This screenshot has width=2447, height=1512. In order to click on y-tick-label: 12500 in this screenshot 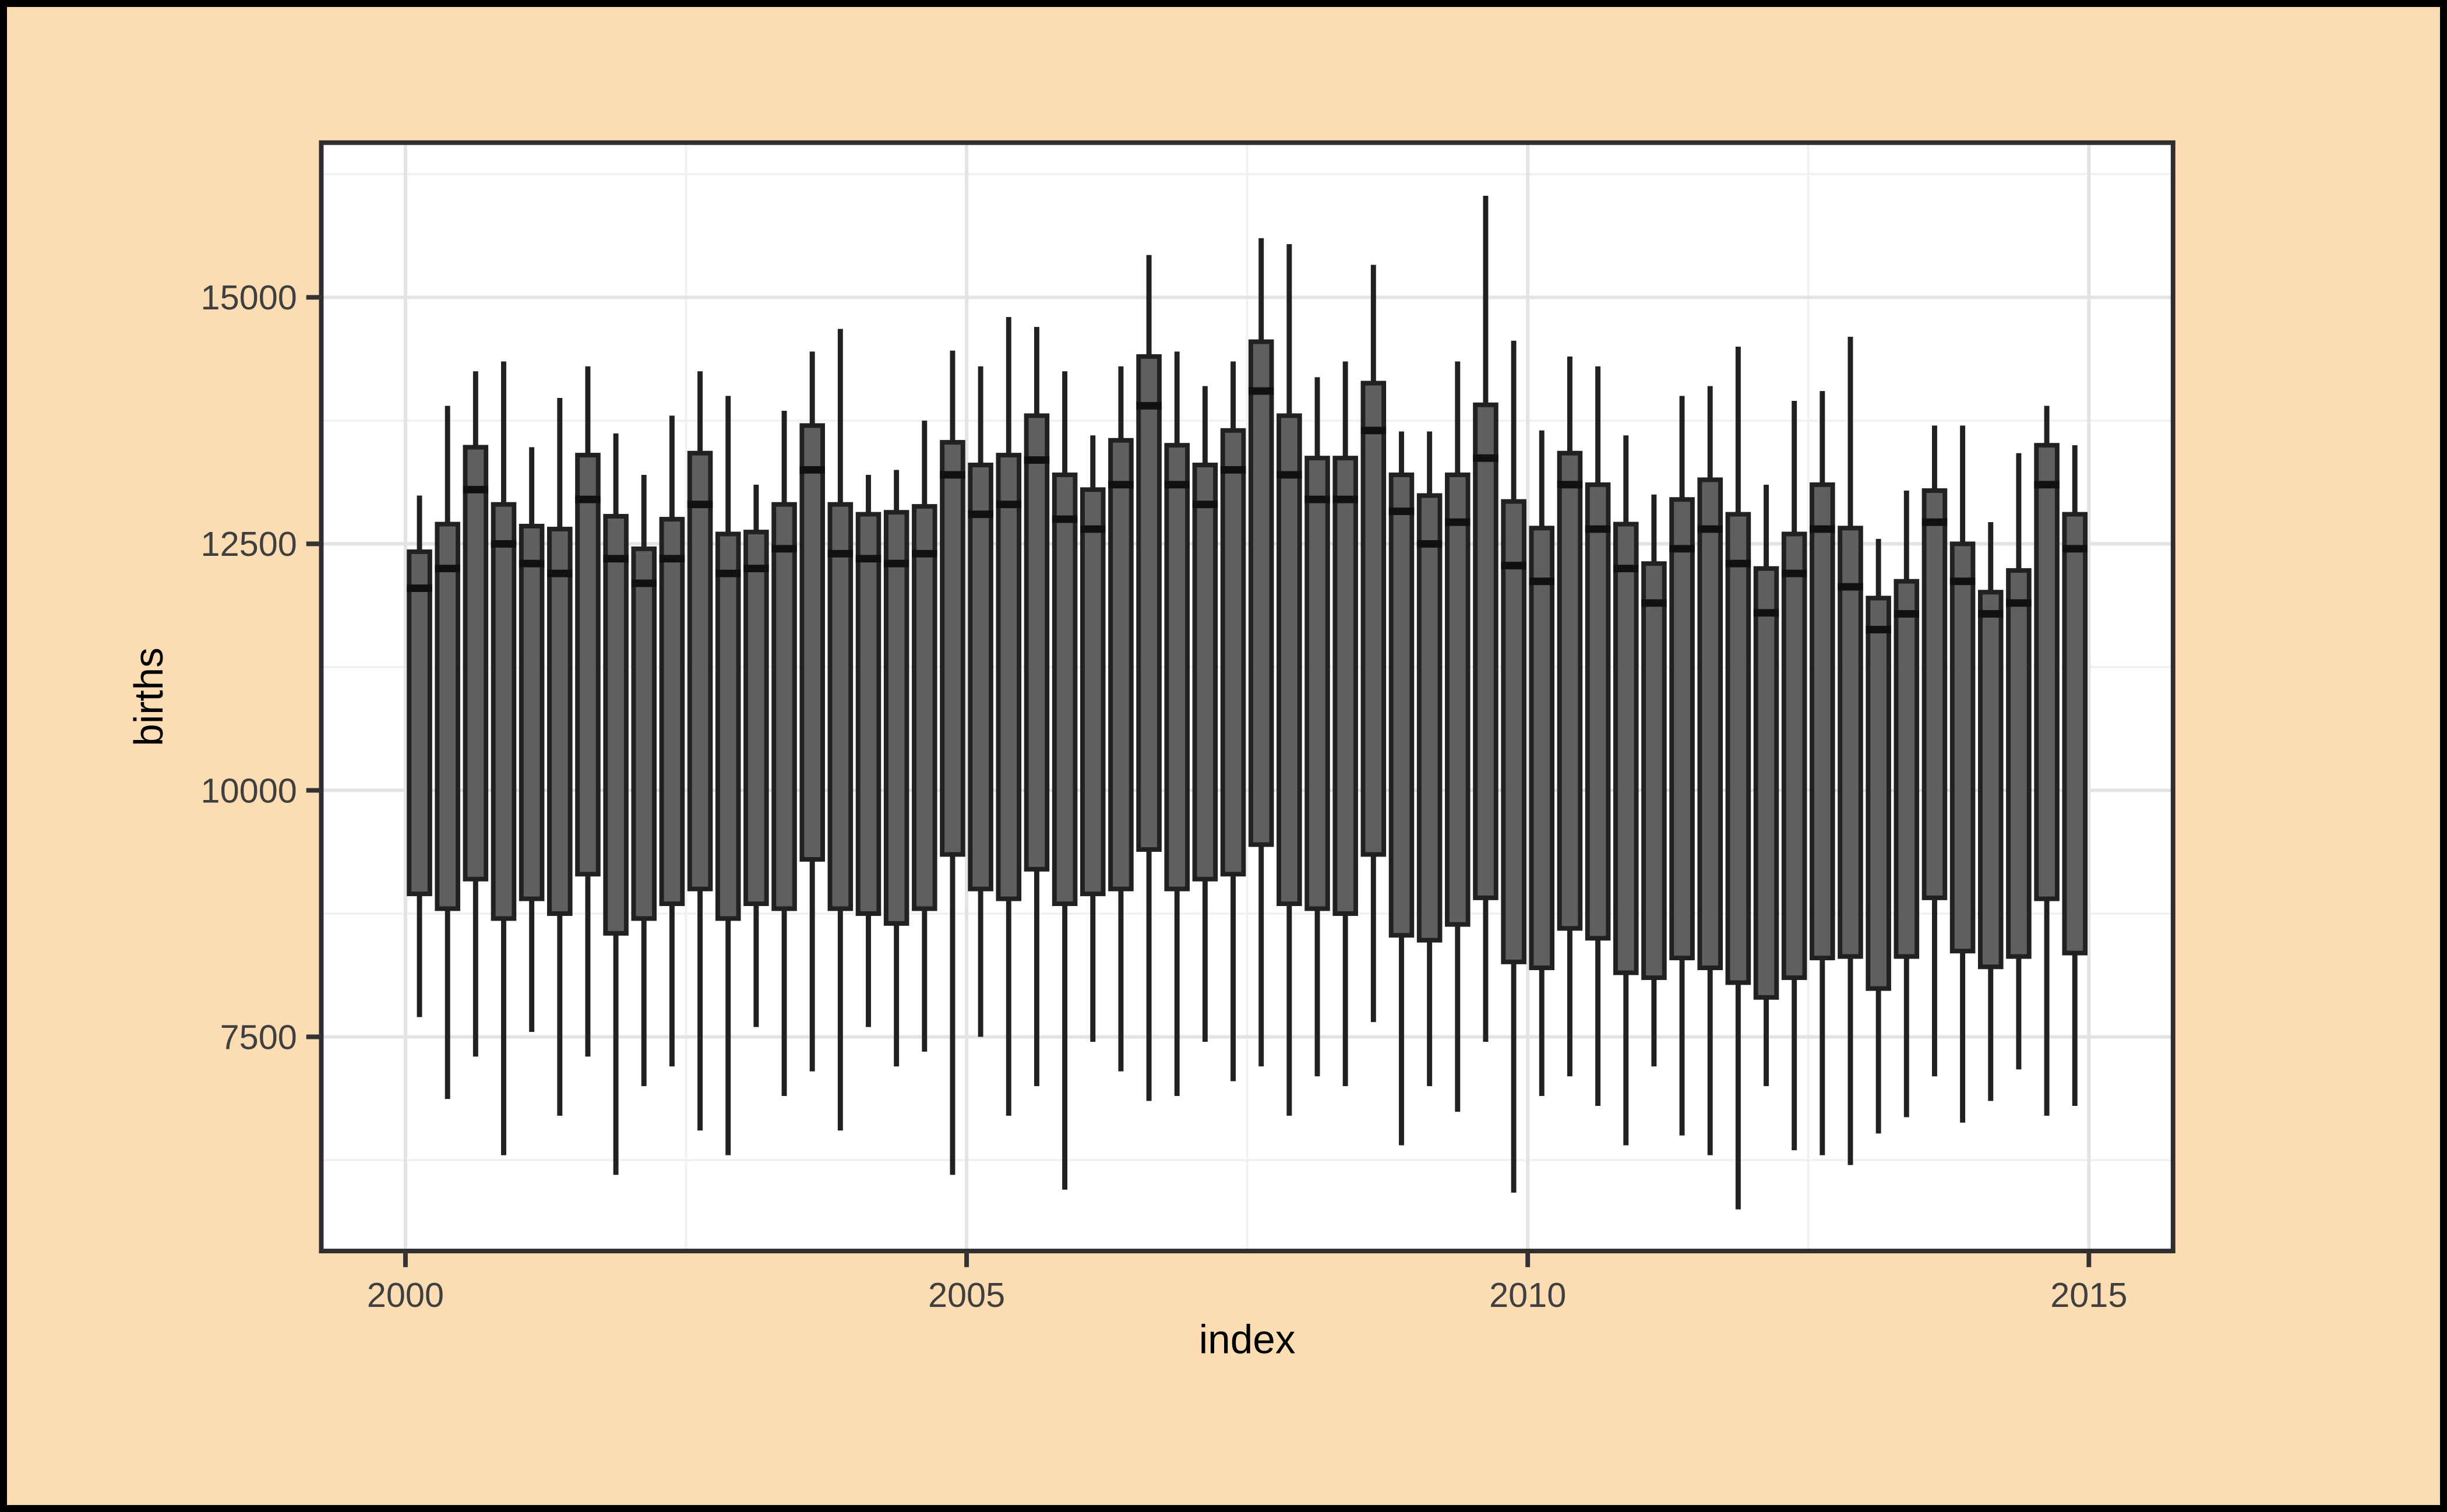, I will do `click(249, 543)`.